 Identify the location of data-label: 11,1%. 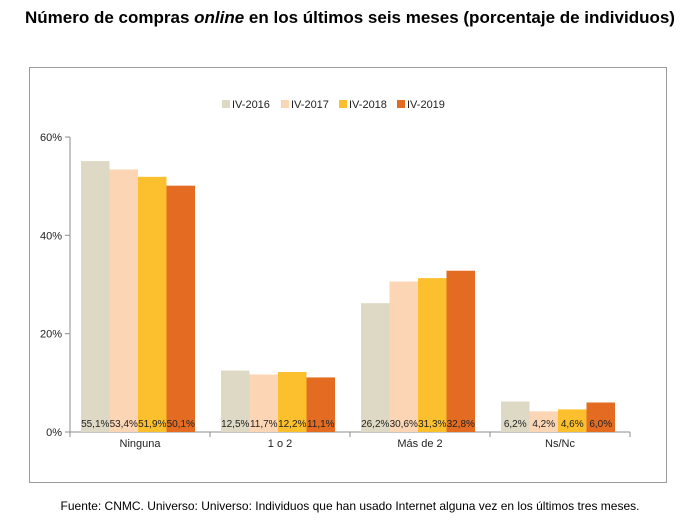
(321, 424).